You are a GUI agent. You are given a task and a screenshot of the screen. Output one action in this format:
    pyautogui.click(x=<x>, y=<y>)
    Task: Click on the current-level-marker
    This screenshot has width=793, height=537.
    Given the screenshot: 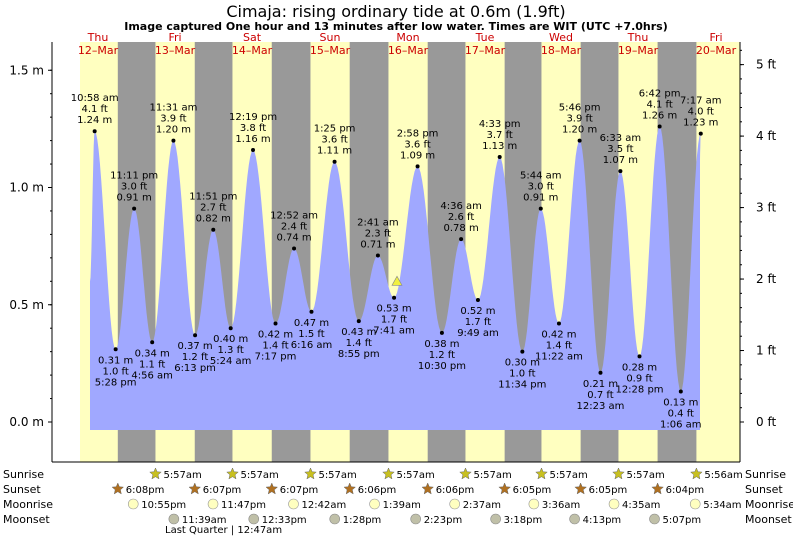 What is the action you would take?
    pyautogui.click(x=397, y=280)
    